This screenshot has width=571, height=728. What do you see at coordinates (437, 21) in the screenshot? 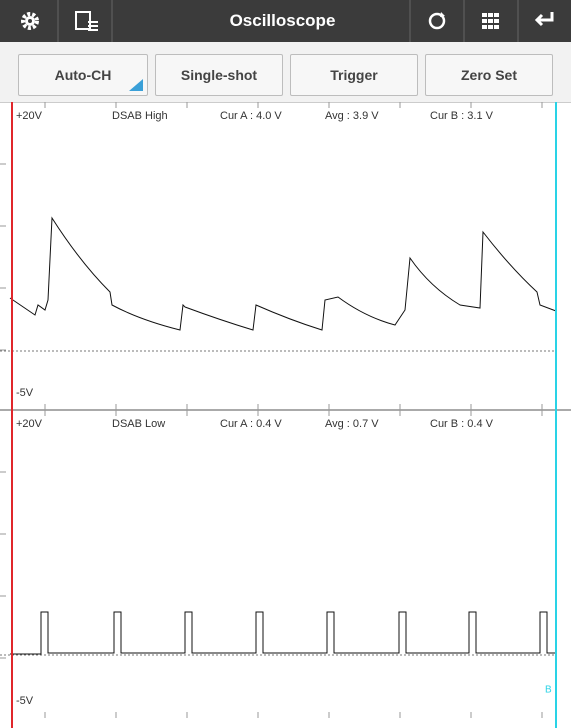
I see `refresh-icon` at bounding box center [437, 21].